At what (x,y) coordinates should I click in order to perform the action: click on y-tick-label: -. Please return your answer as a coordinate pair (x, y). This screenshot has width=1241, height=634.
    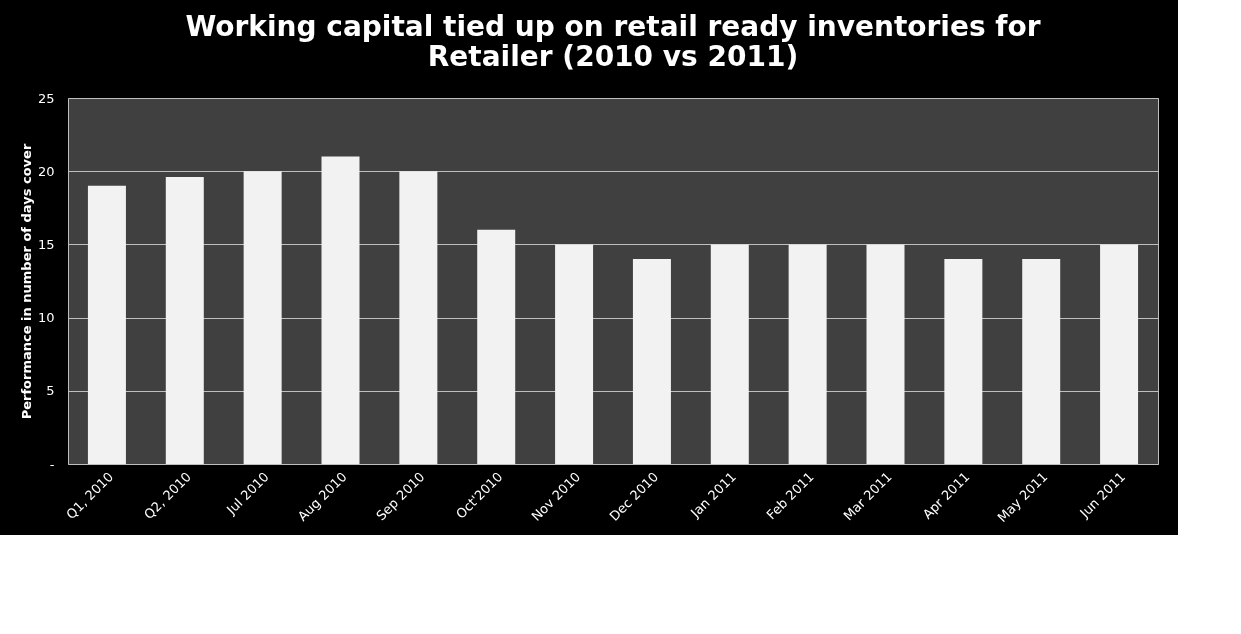
    Looking at the image, I should click on (52, 464).